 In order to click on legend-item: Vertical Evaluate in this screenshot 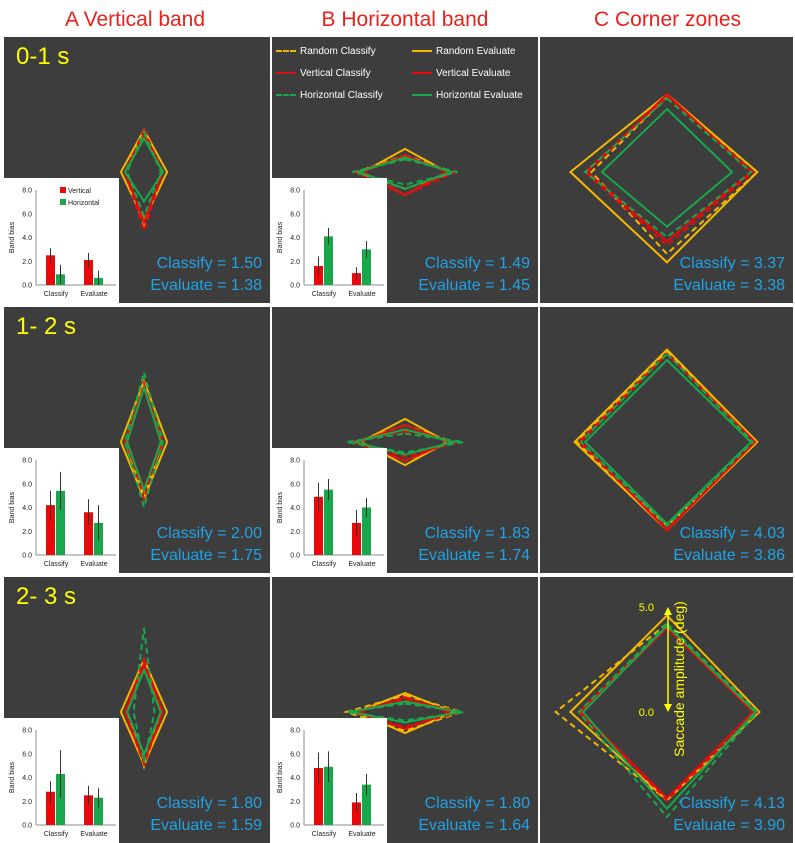, I will do `click(461, 74)`.